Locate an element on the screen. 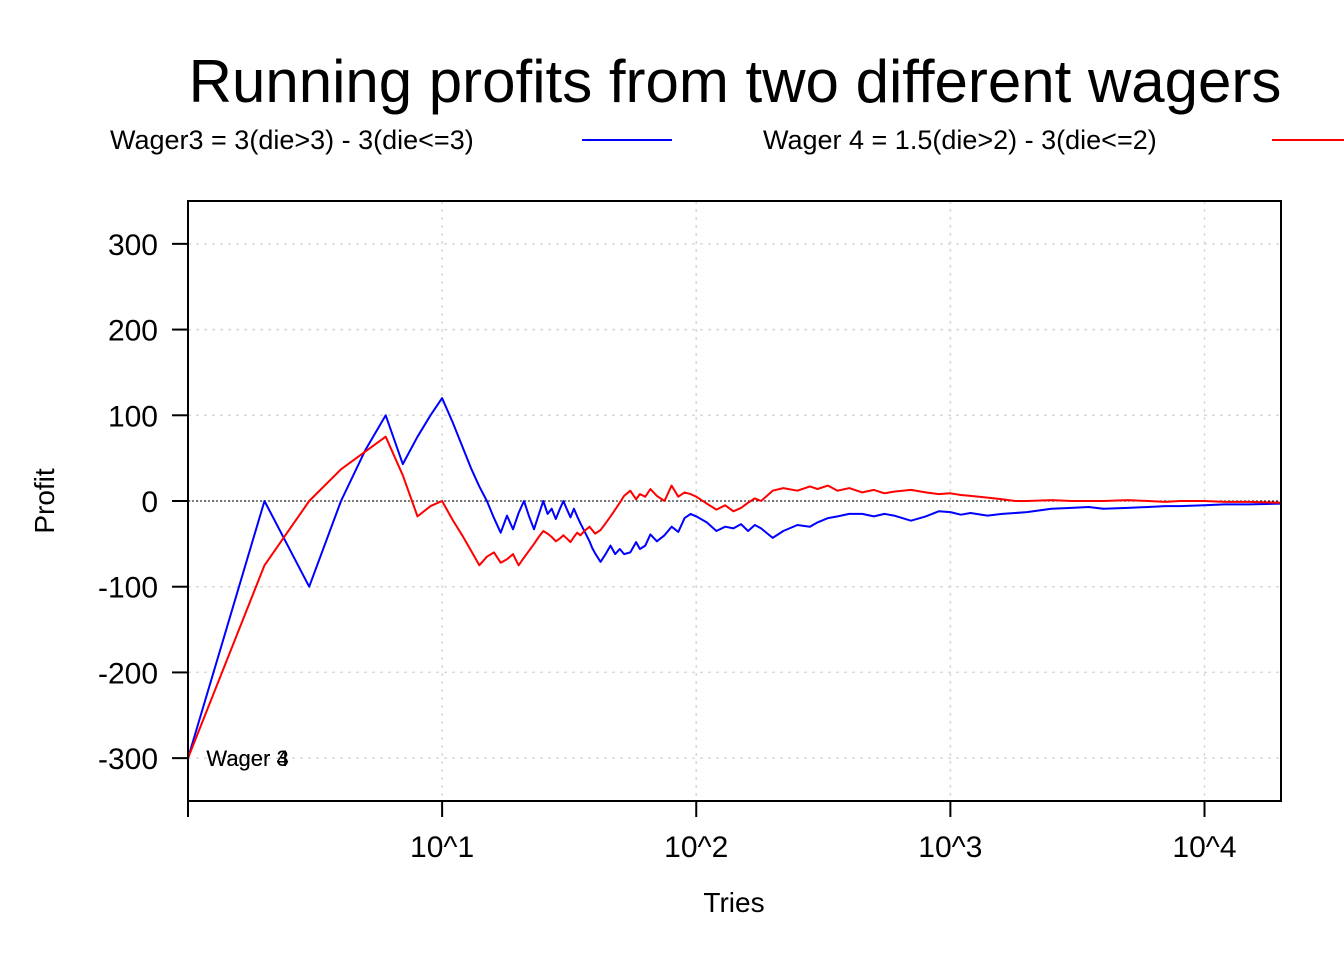 The width and height of the screenshot is (1344, 960). y-tick-label: -300 is located at coordinates (128, 759).